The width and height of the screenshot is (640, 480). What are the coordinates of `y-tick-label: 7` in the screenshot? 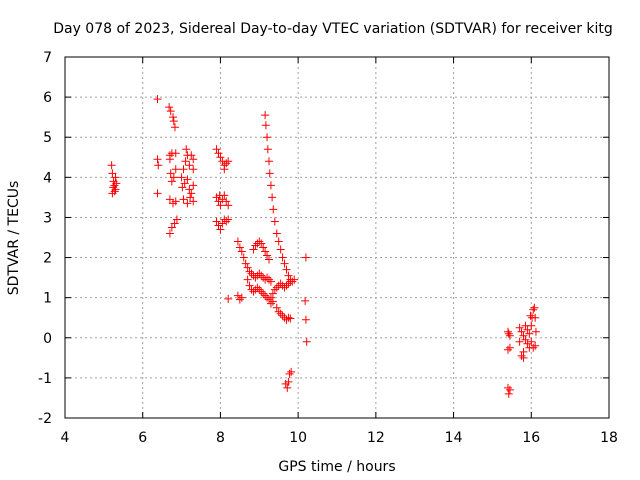 It's located at (47, 58).